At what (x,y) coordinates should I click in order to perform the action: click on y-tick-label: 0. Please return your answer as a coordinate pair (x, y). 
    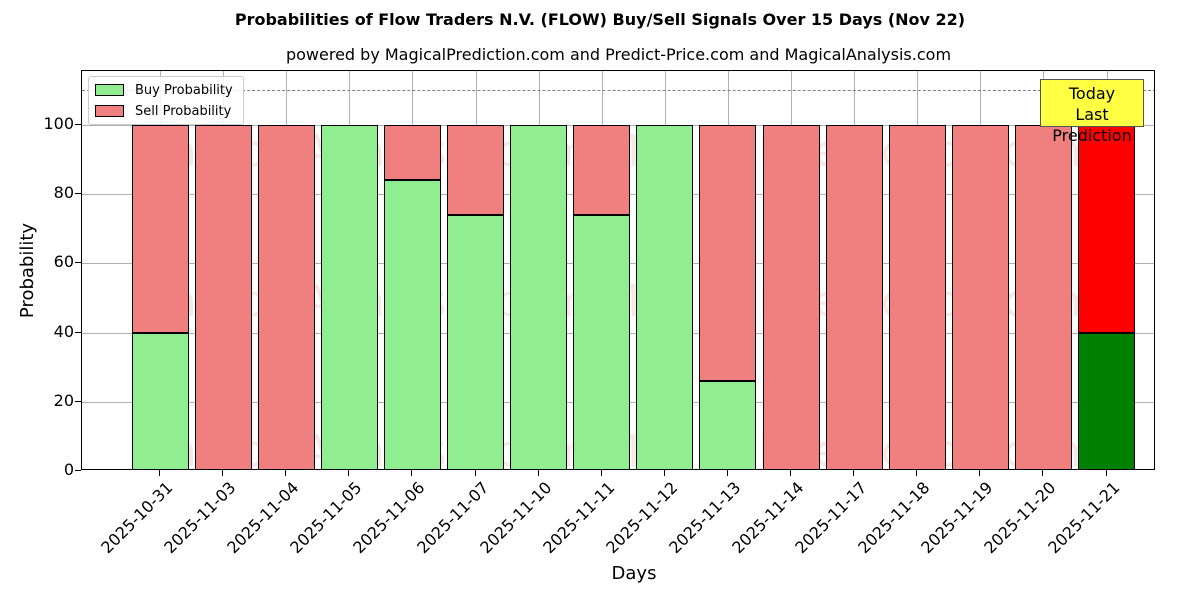
    Looking at the image, I should click on (68, 469).